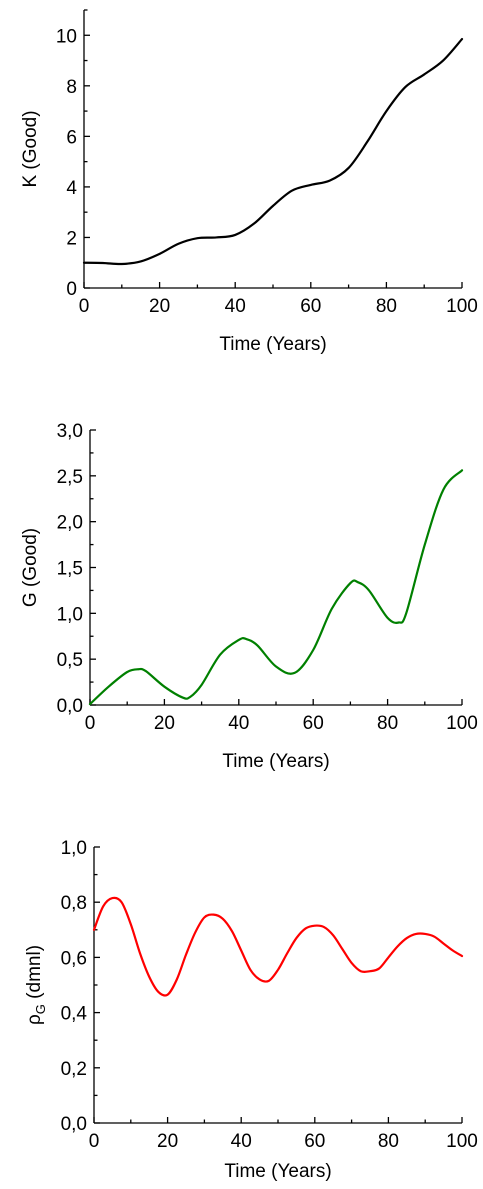 This screenshot has height=1189, width=483. Describe the element at coordinates (74, 1014) in the screenshot. I see `y-tick-label: 0,4` at that location.